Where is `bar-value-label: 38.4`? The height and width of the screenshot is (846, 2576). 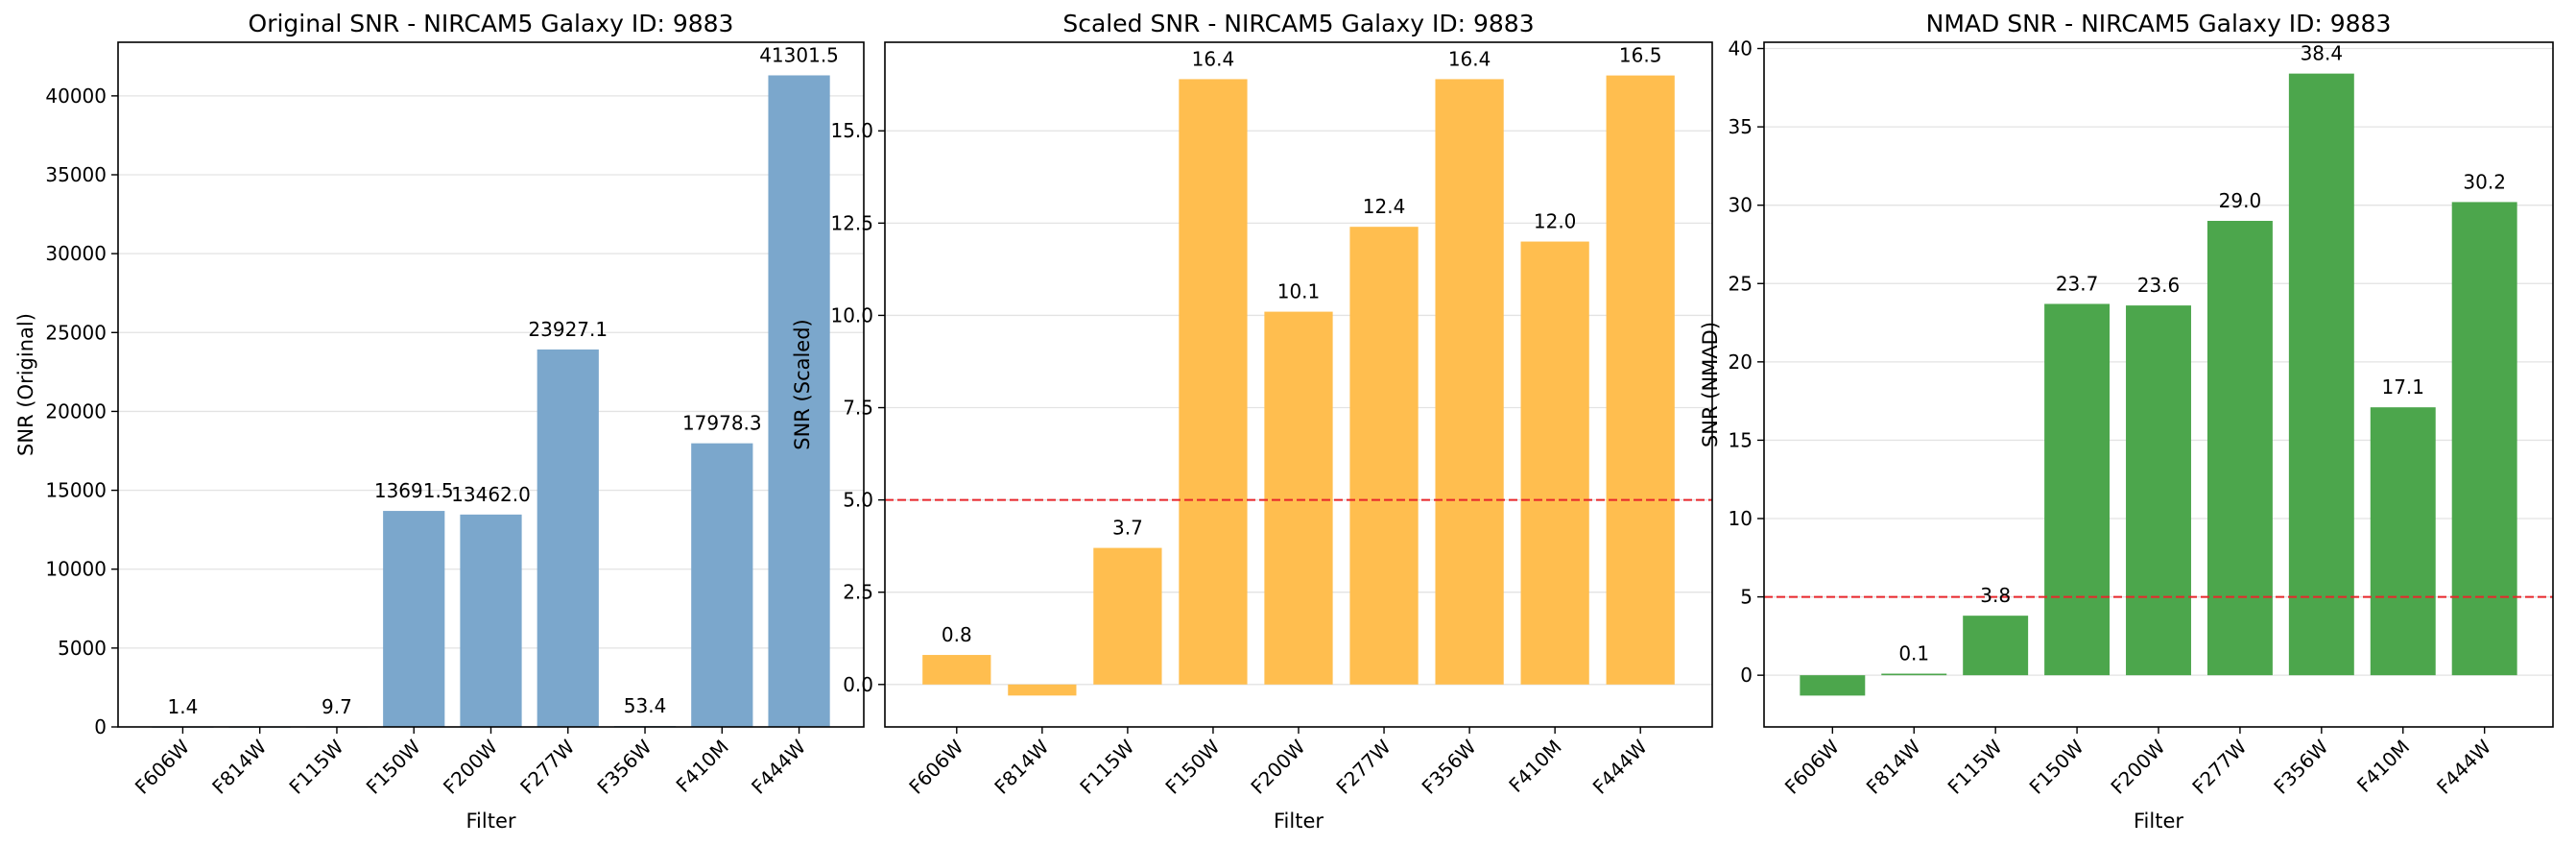
bar-value-label: 38.4 is located at coordinates (2322, 54).